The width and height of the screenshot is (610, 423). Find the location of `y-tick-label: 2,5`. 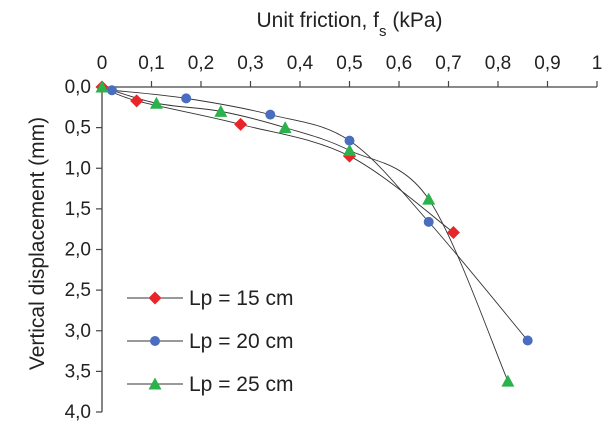

y-tick-label: 2,5 is located at coordinates (78, 290).